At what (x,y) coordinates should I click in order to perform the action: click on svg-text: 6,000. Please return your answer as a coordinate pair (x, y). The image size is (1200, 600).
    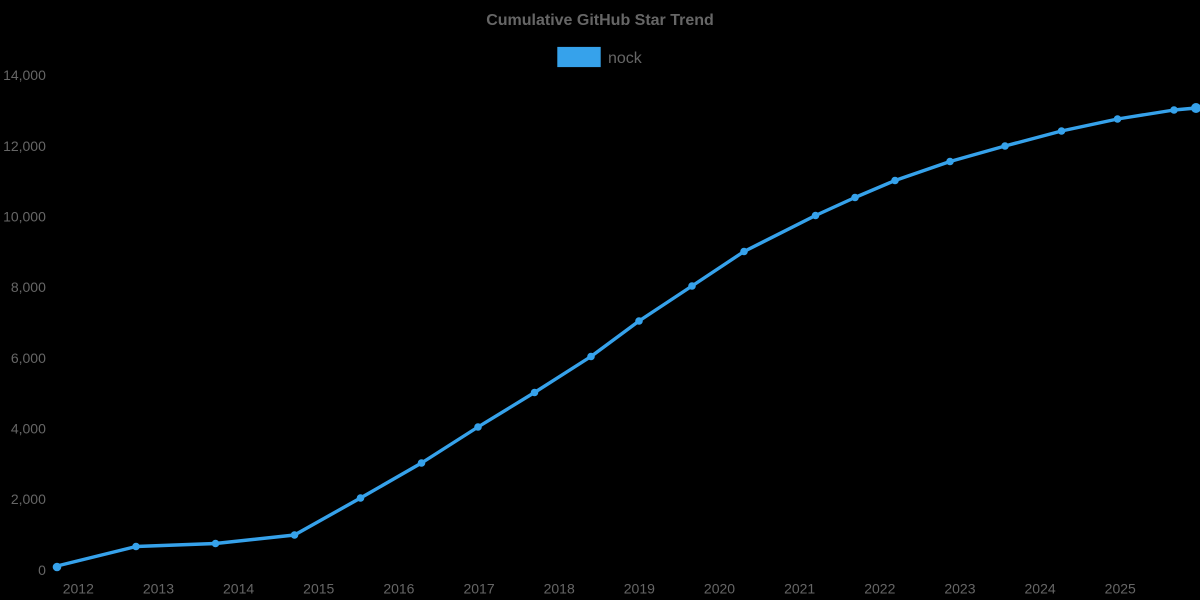
    Looking at the image, I should click on (28, 358).